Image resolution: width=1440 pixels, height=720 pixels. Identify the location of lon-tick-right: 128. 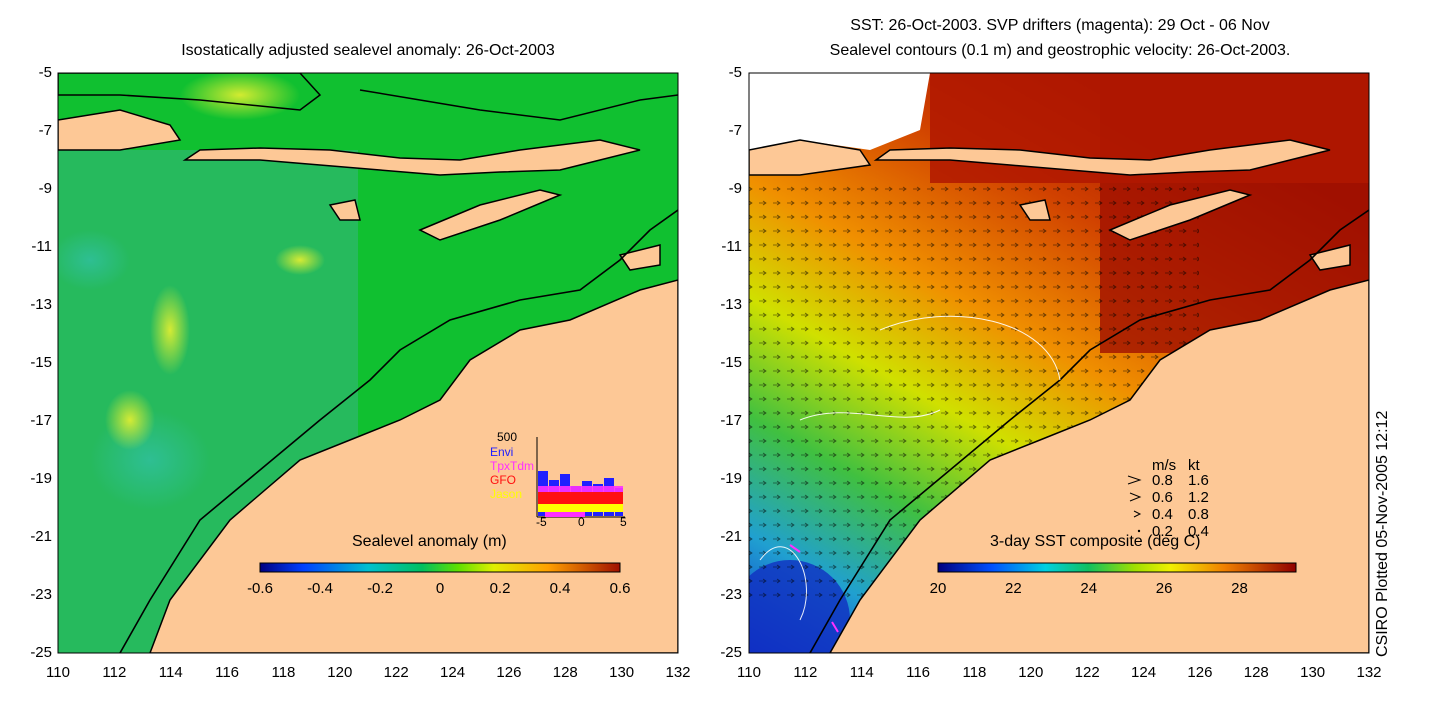
(1256, 672).